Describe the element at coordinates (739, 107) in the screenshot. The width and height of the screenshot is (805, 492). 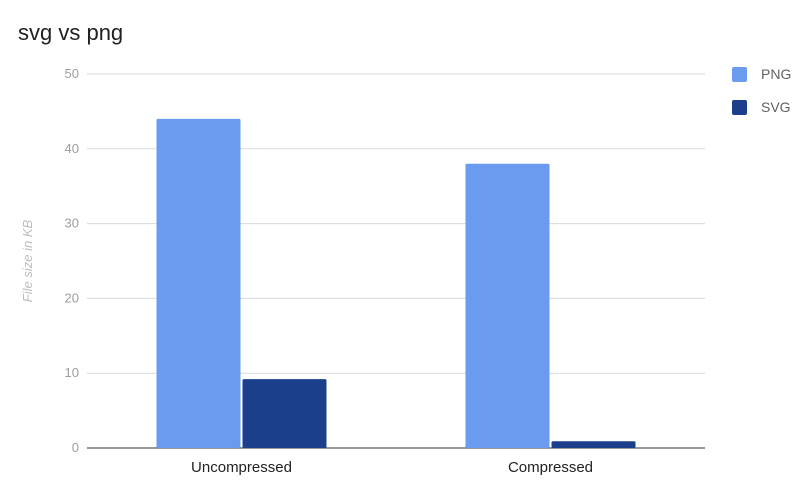
I see `legend-swatch-svg` at that location.